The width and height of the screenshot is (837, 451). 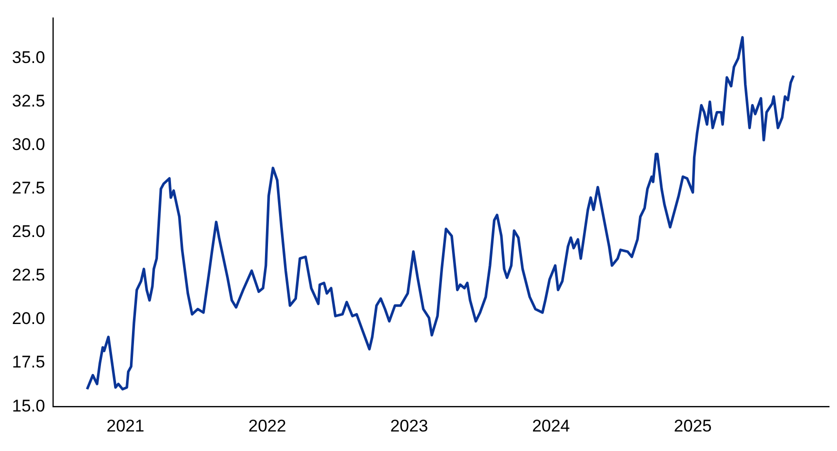 I want to click on y-tick-label: 27.5, so click(x=29, y=188).